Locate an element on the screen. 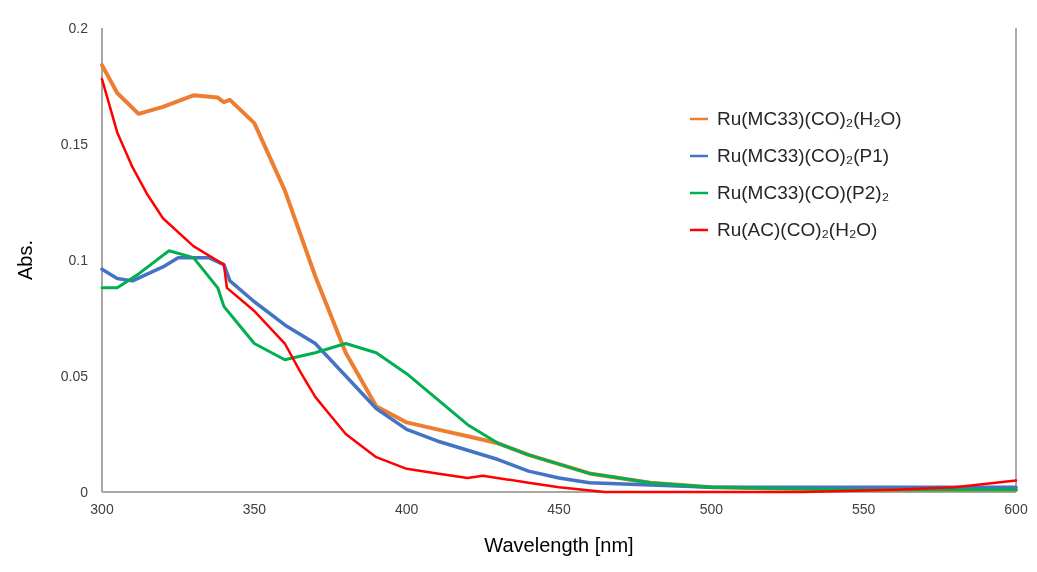 The width and height of the screenshot is (1037, 572). y-tick-label: 0 is located at coordinates (84, 492).